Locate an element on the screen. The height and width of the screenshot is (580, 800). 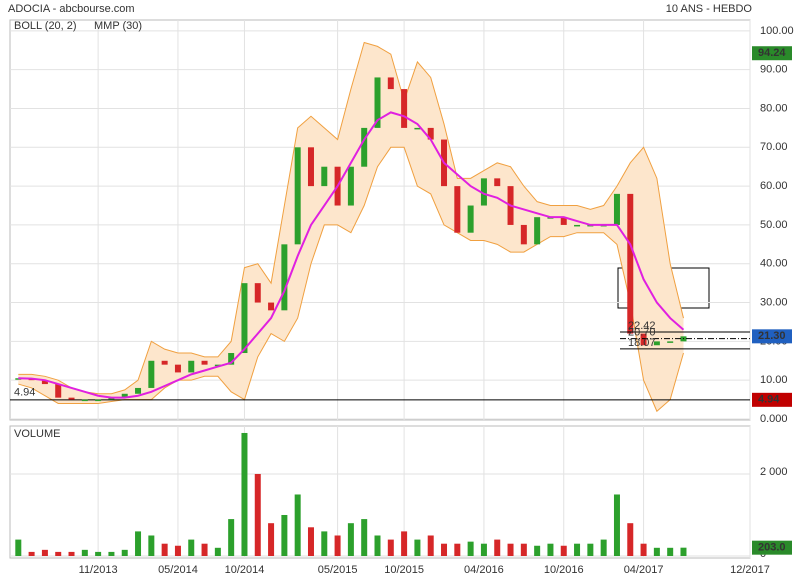
volume-badge is located at coordinates (772, 547).